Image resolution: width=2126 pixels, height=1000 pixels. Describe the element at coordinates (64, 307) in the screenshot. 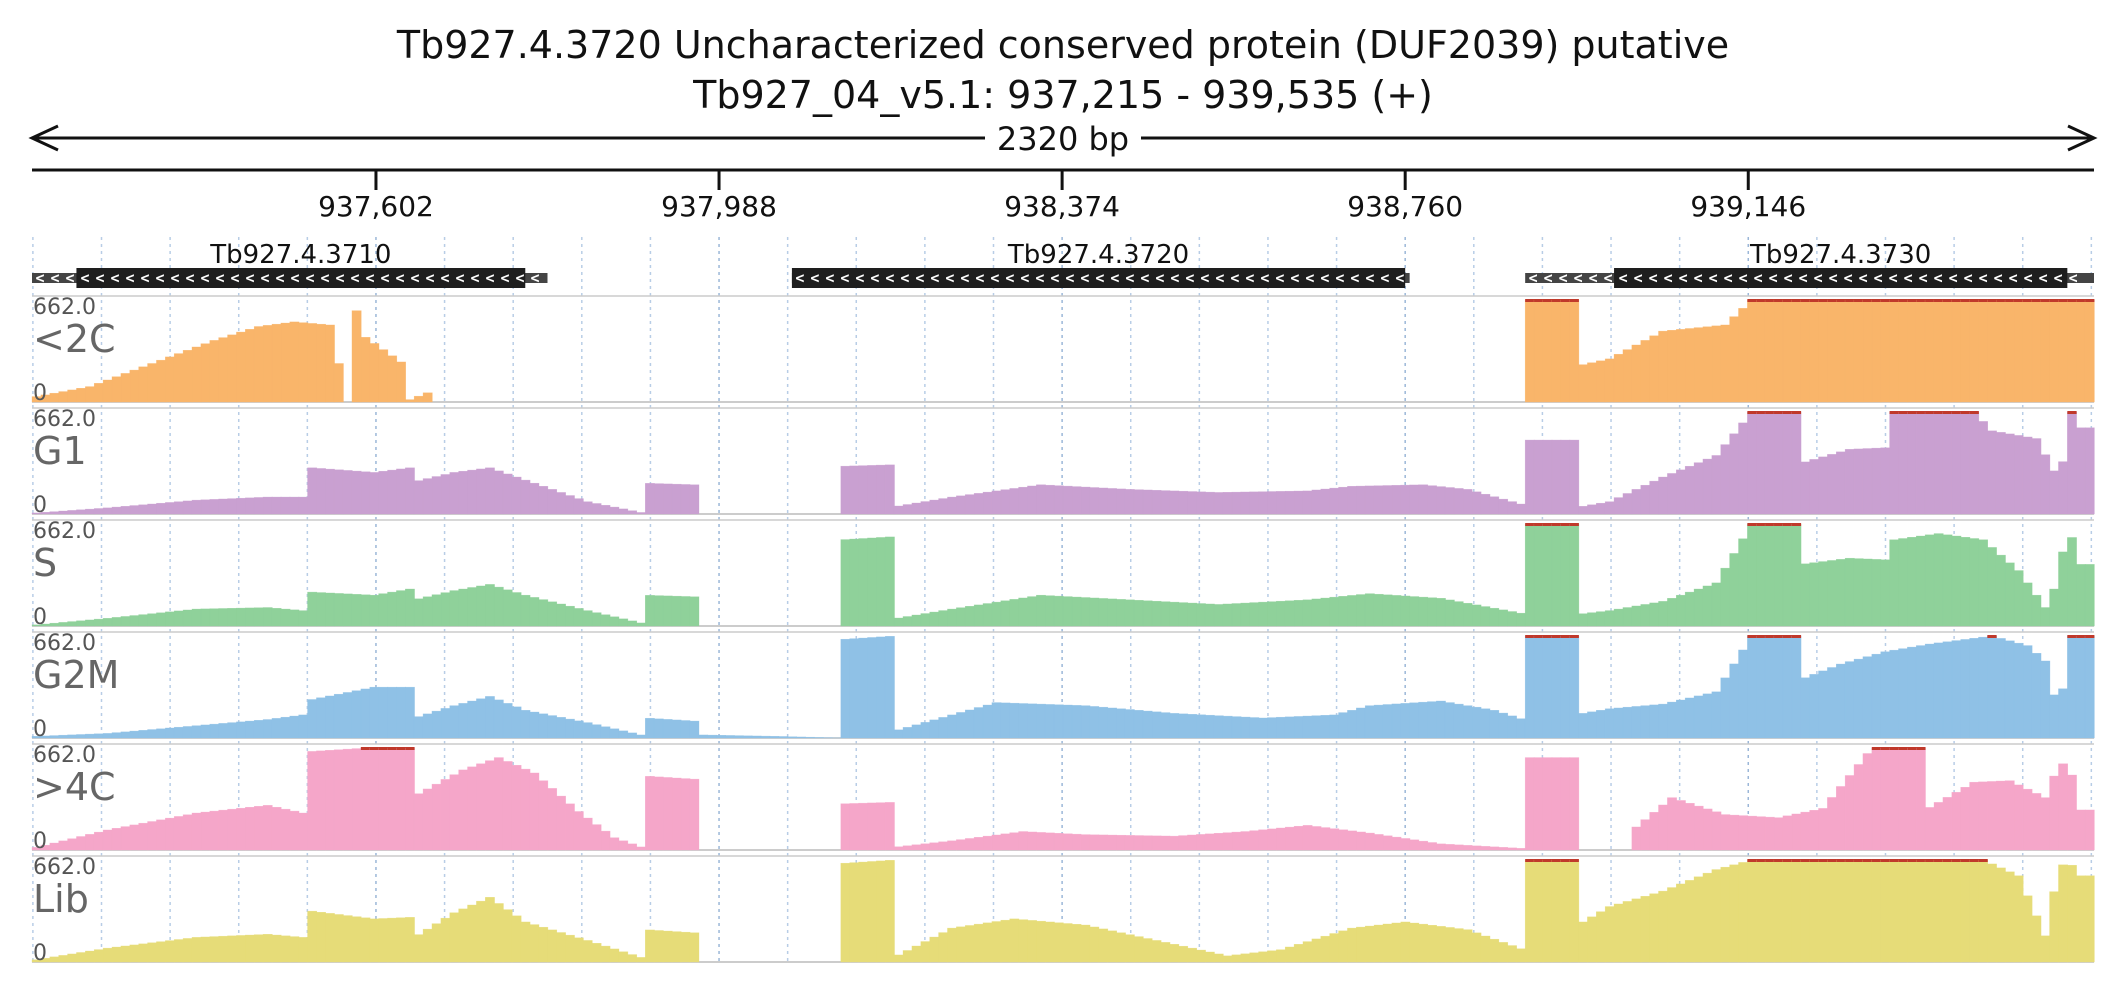

I see `track-max-label: 662.0` at that location.